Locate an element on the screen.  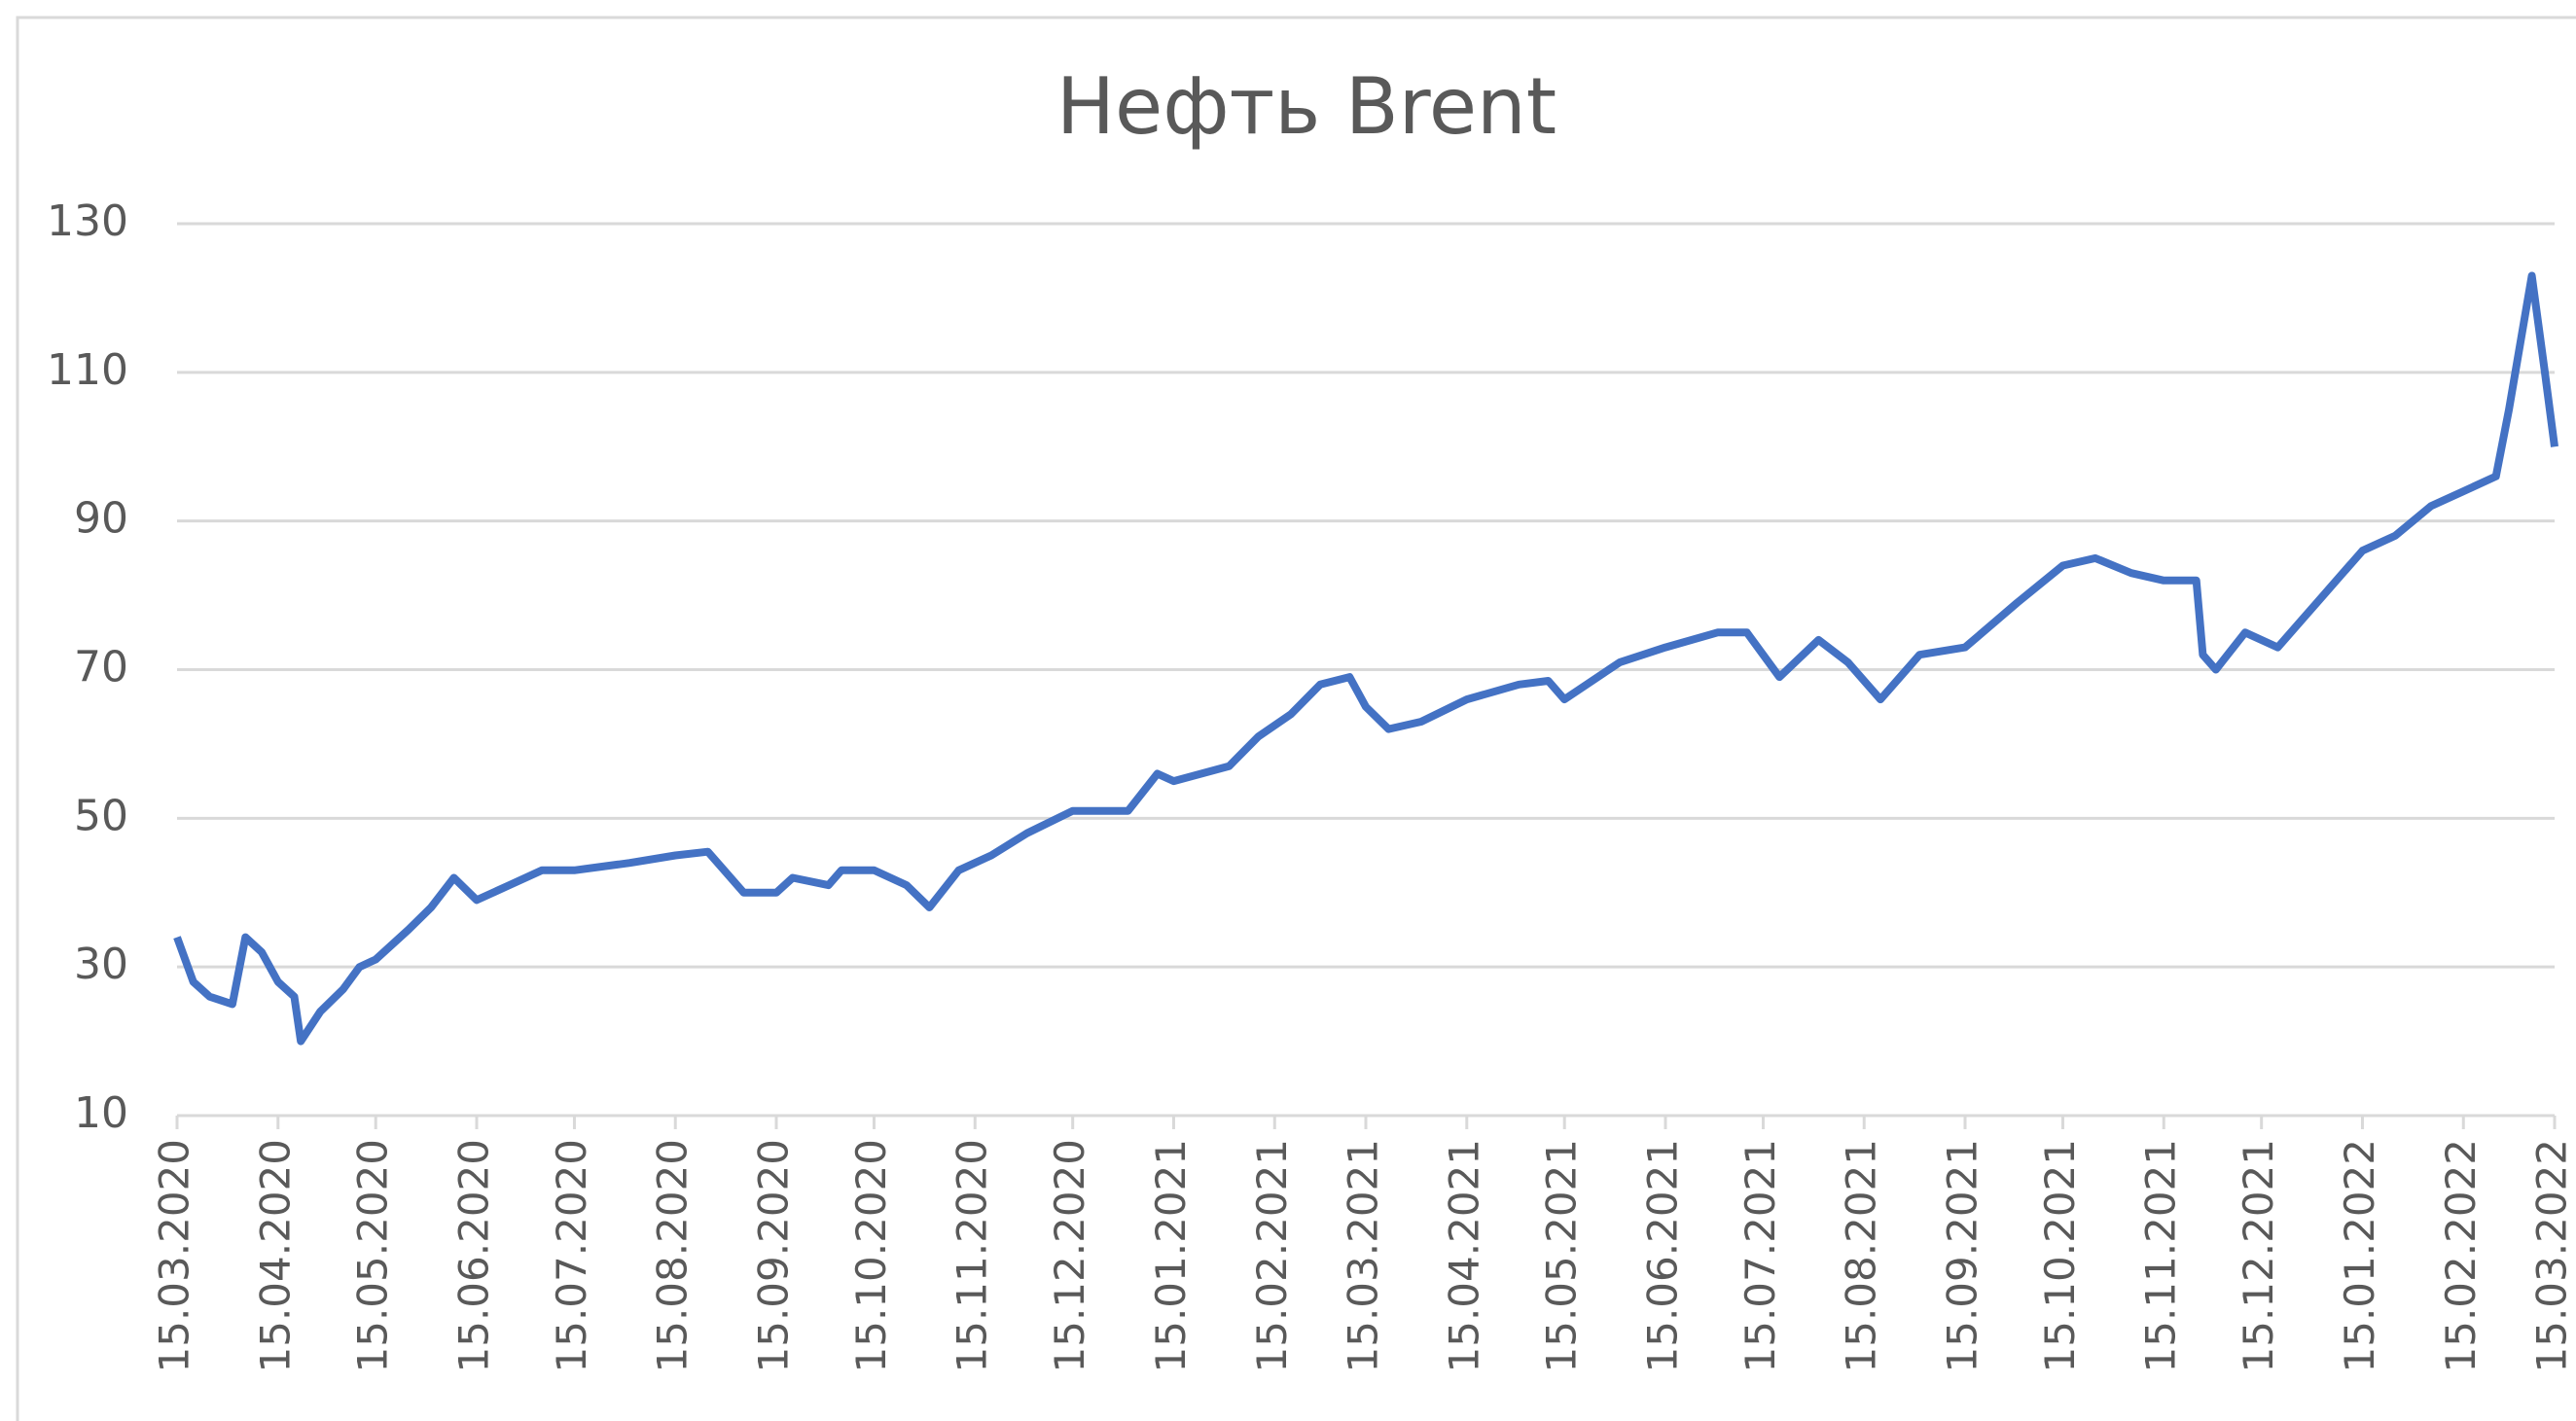
y-tick-label: 90 is located at coordinates (101, 519).